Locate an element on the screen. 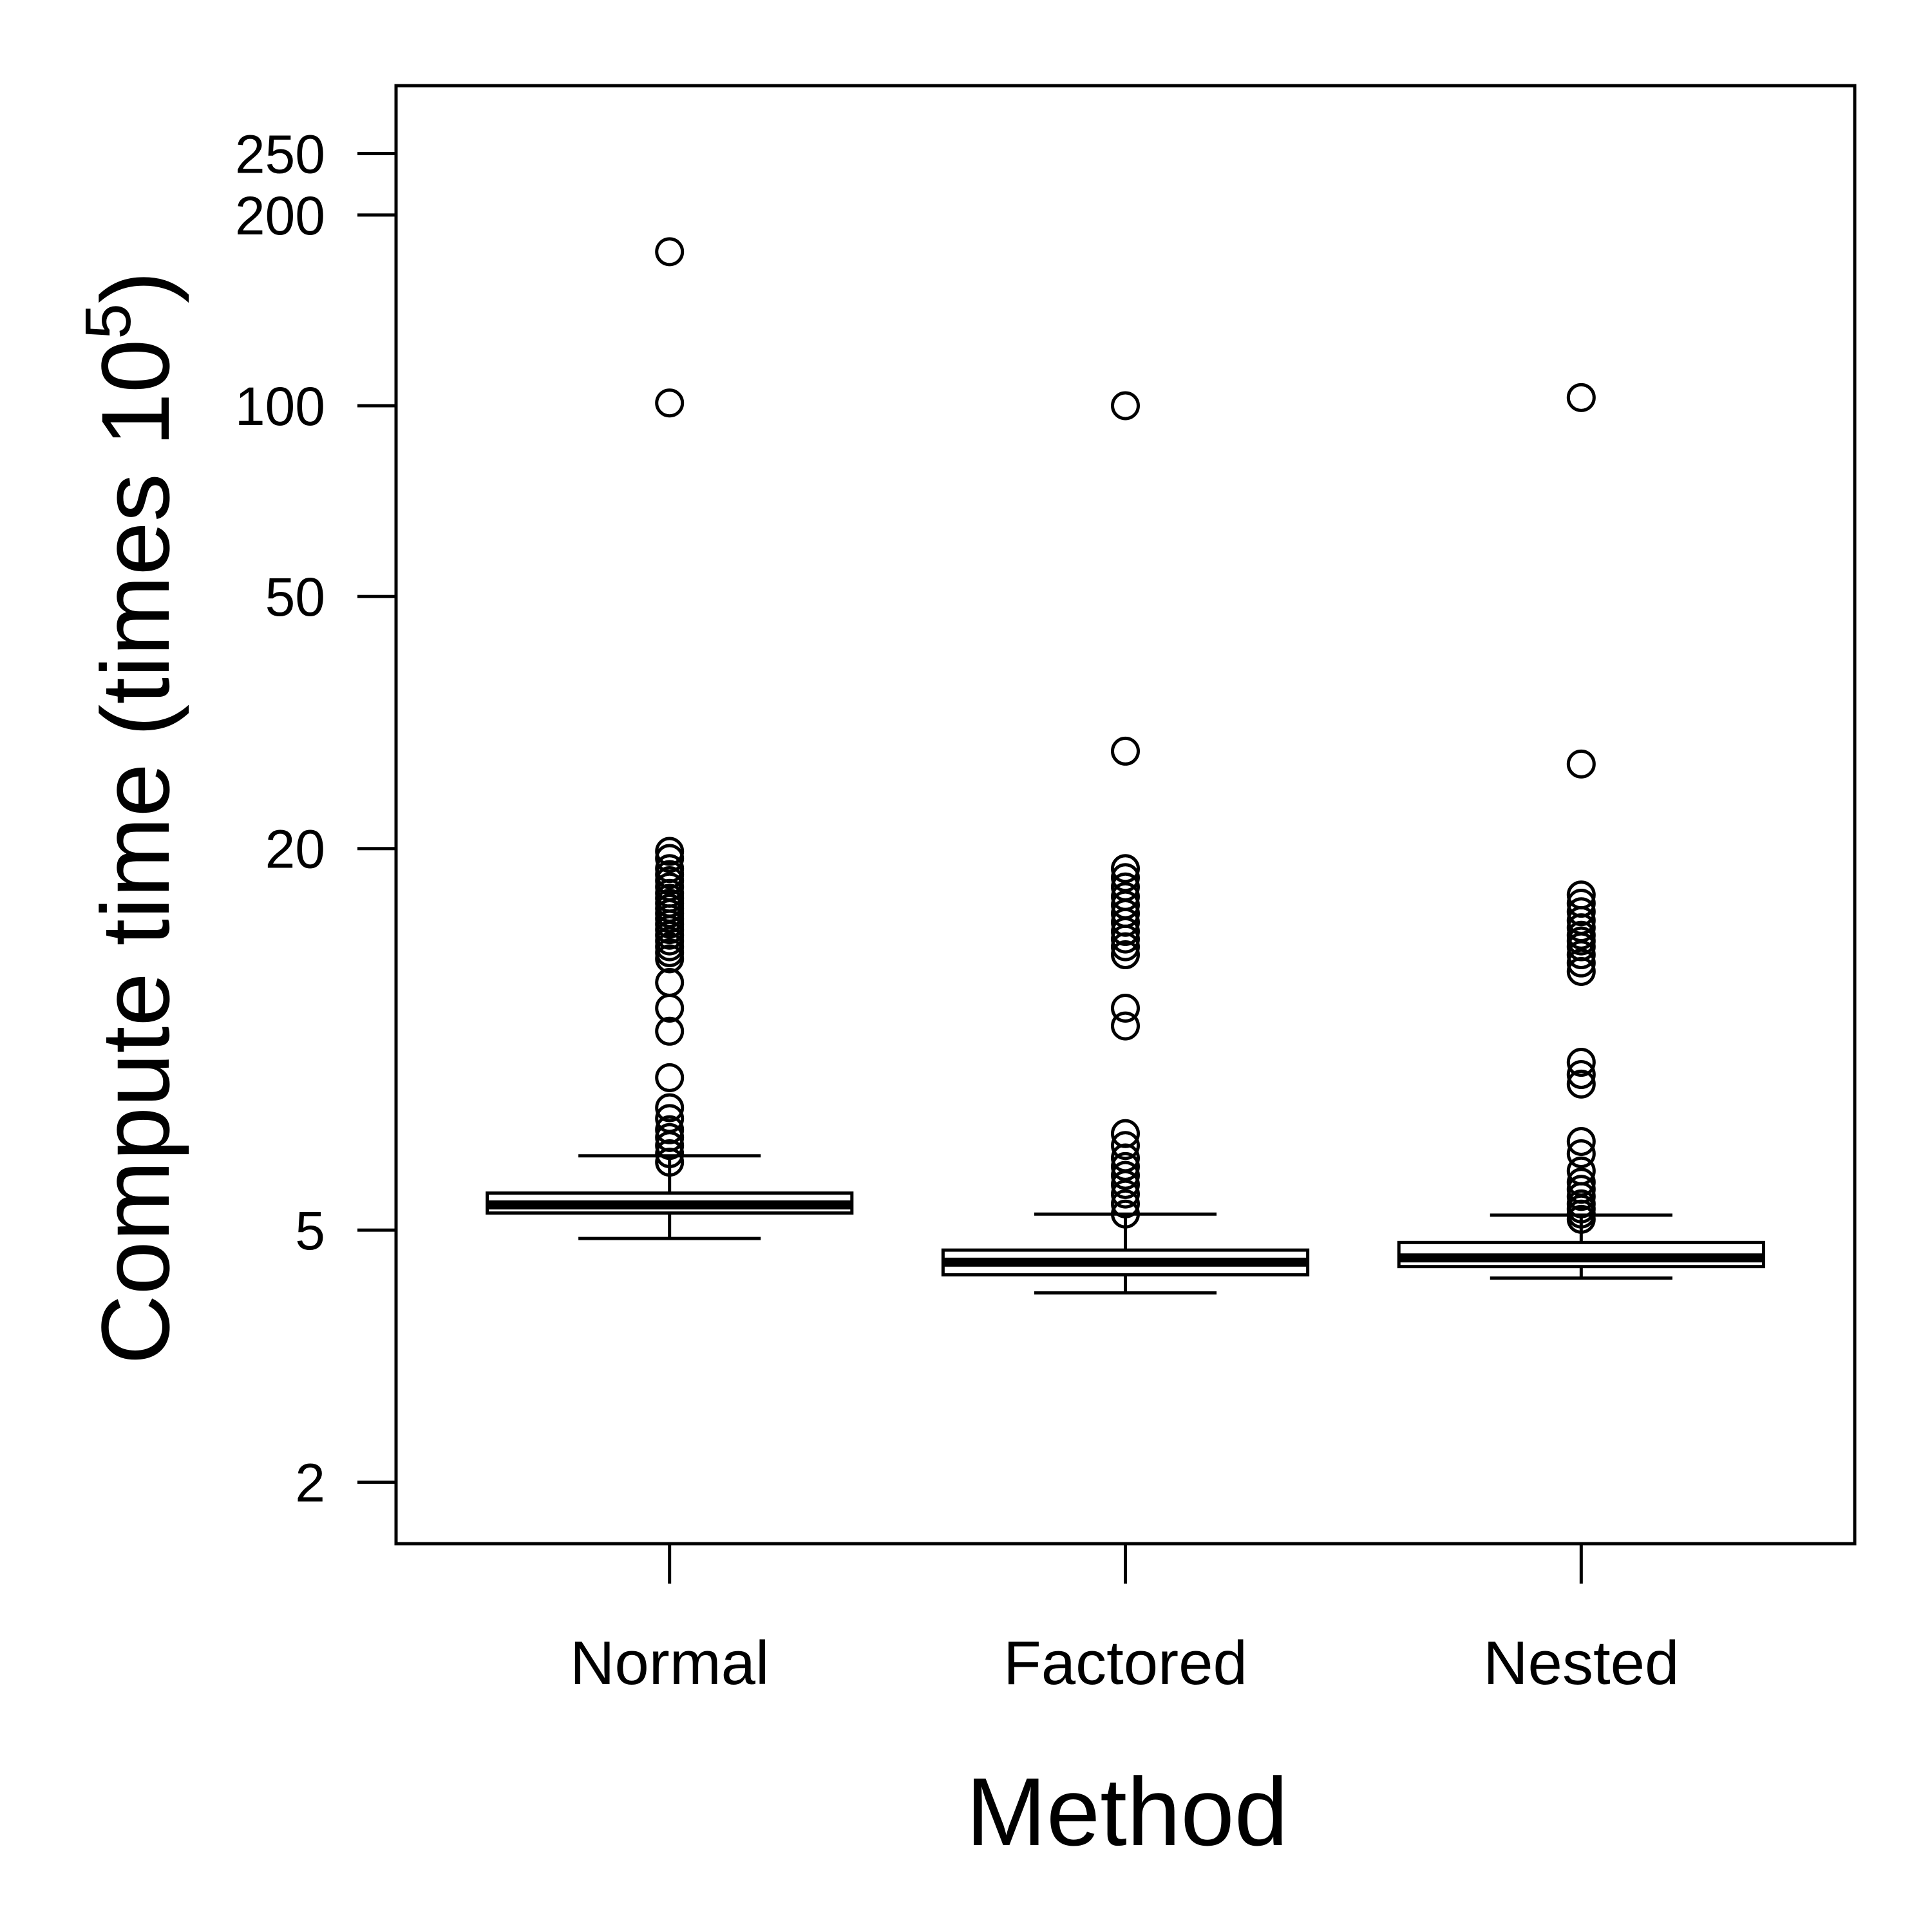 The image size is (1932, 1932). box-group-normal is located at coordinates (670, 739).